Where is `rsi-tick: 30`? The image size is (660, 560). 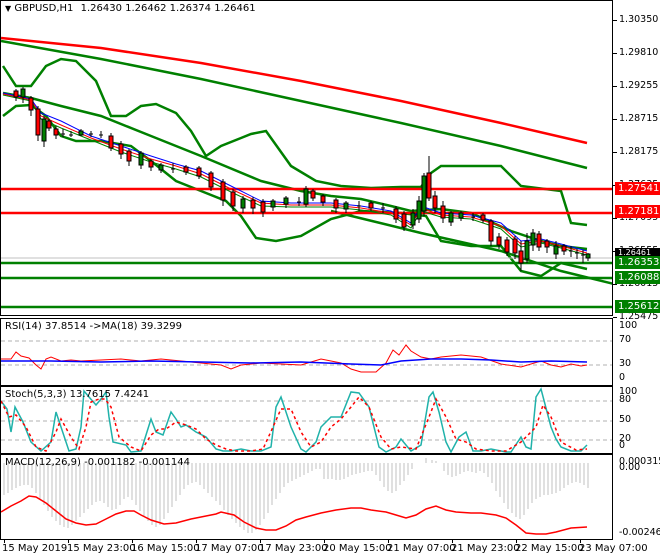
rsi-tick: 30 is located at coordinates (625, 363).